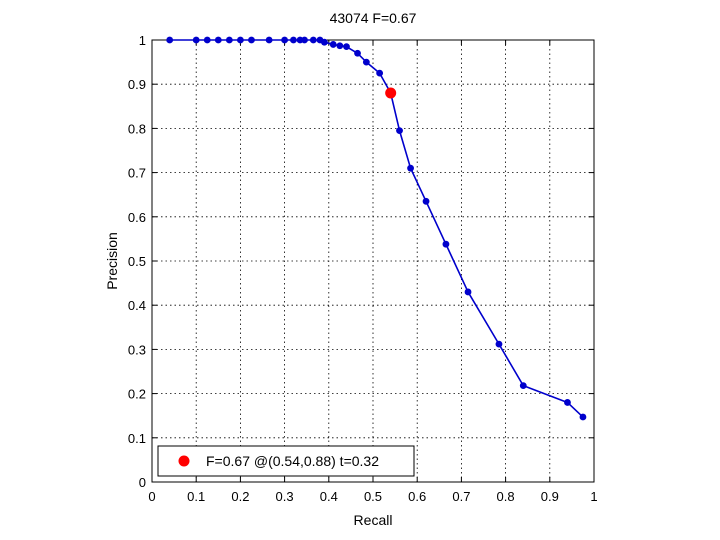 This screenshot has width=720, height=540. I want to click on y-tick-label: 0.4, so click(137, 305).